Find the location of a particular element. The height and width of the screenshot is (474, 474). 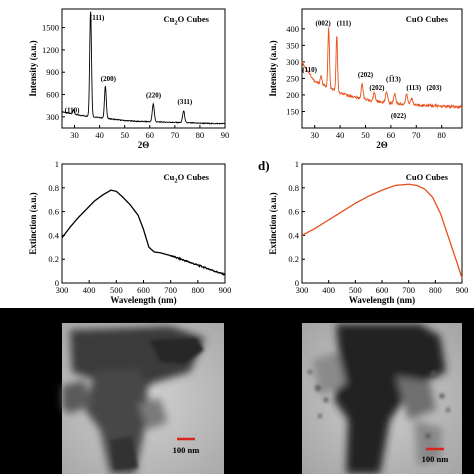

y-tick-label: 200 is located at coordinates (292, 95).